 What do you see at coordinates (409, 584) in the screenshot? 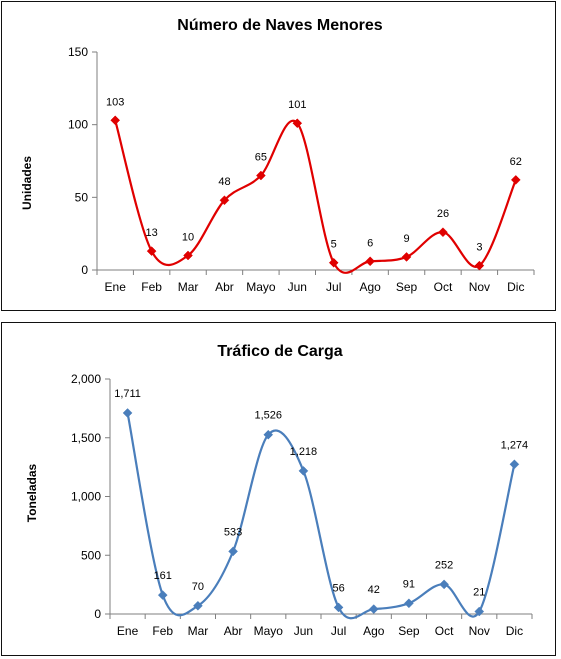
I see `data-label: 91` at bounding box center [409, 584].